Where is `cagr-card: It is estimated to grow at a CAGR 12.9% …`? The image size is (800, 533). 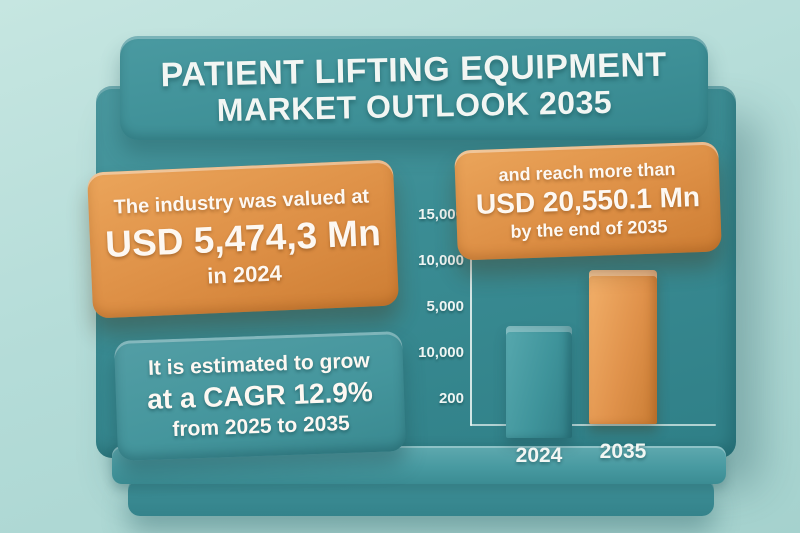
cagr-card: It is estimated to grow at a CAGR 12.9% … is located at coordinates (260, 396).